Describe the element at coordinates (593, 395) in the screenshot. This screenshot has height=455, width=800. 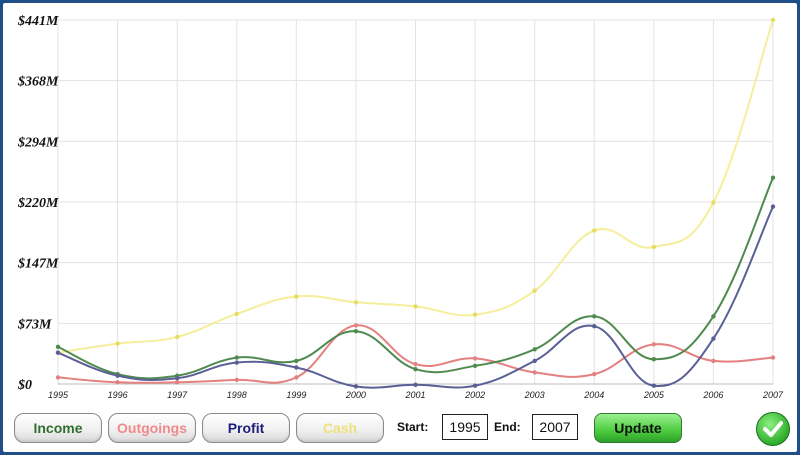
I see `x-tick-label: 2004` at that location.